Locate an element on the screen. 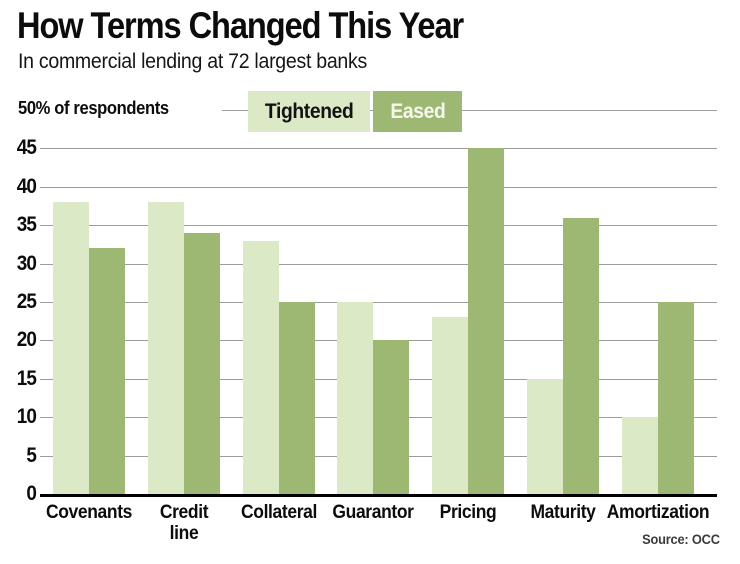 The width and height of the screenshot is (740, 564). x-label-pricing: Pricing is located at coordinates (468, 512).